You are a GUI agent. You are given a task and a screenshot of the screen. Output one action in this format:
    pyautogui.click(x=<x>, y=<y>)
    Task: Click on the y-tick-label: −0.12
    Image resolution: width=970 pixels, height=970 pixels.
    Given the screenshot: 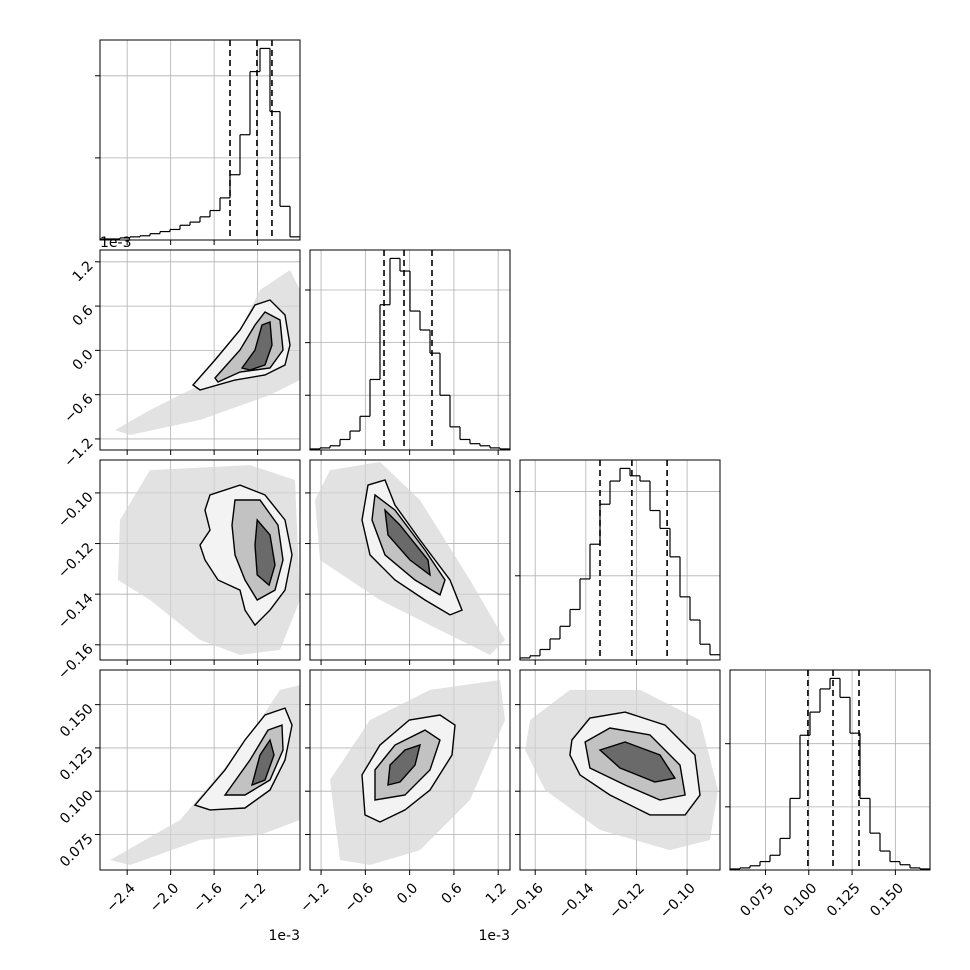 What is the action you would take?
    pyautogui.click(x=76, y=561)
    